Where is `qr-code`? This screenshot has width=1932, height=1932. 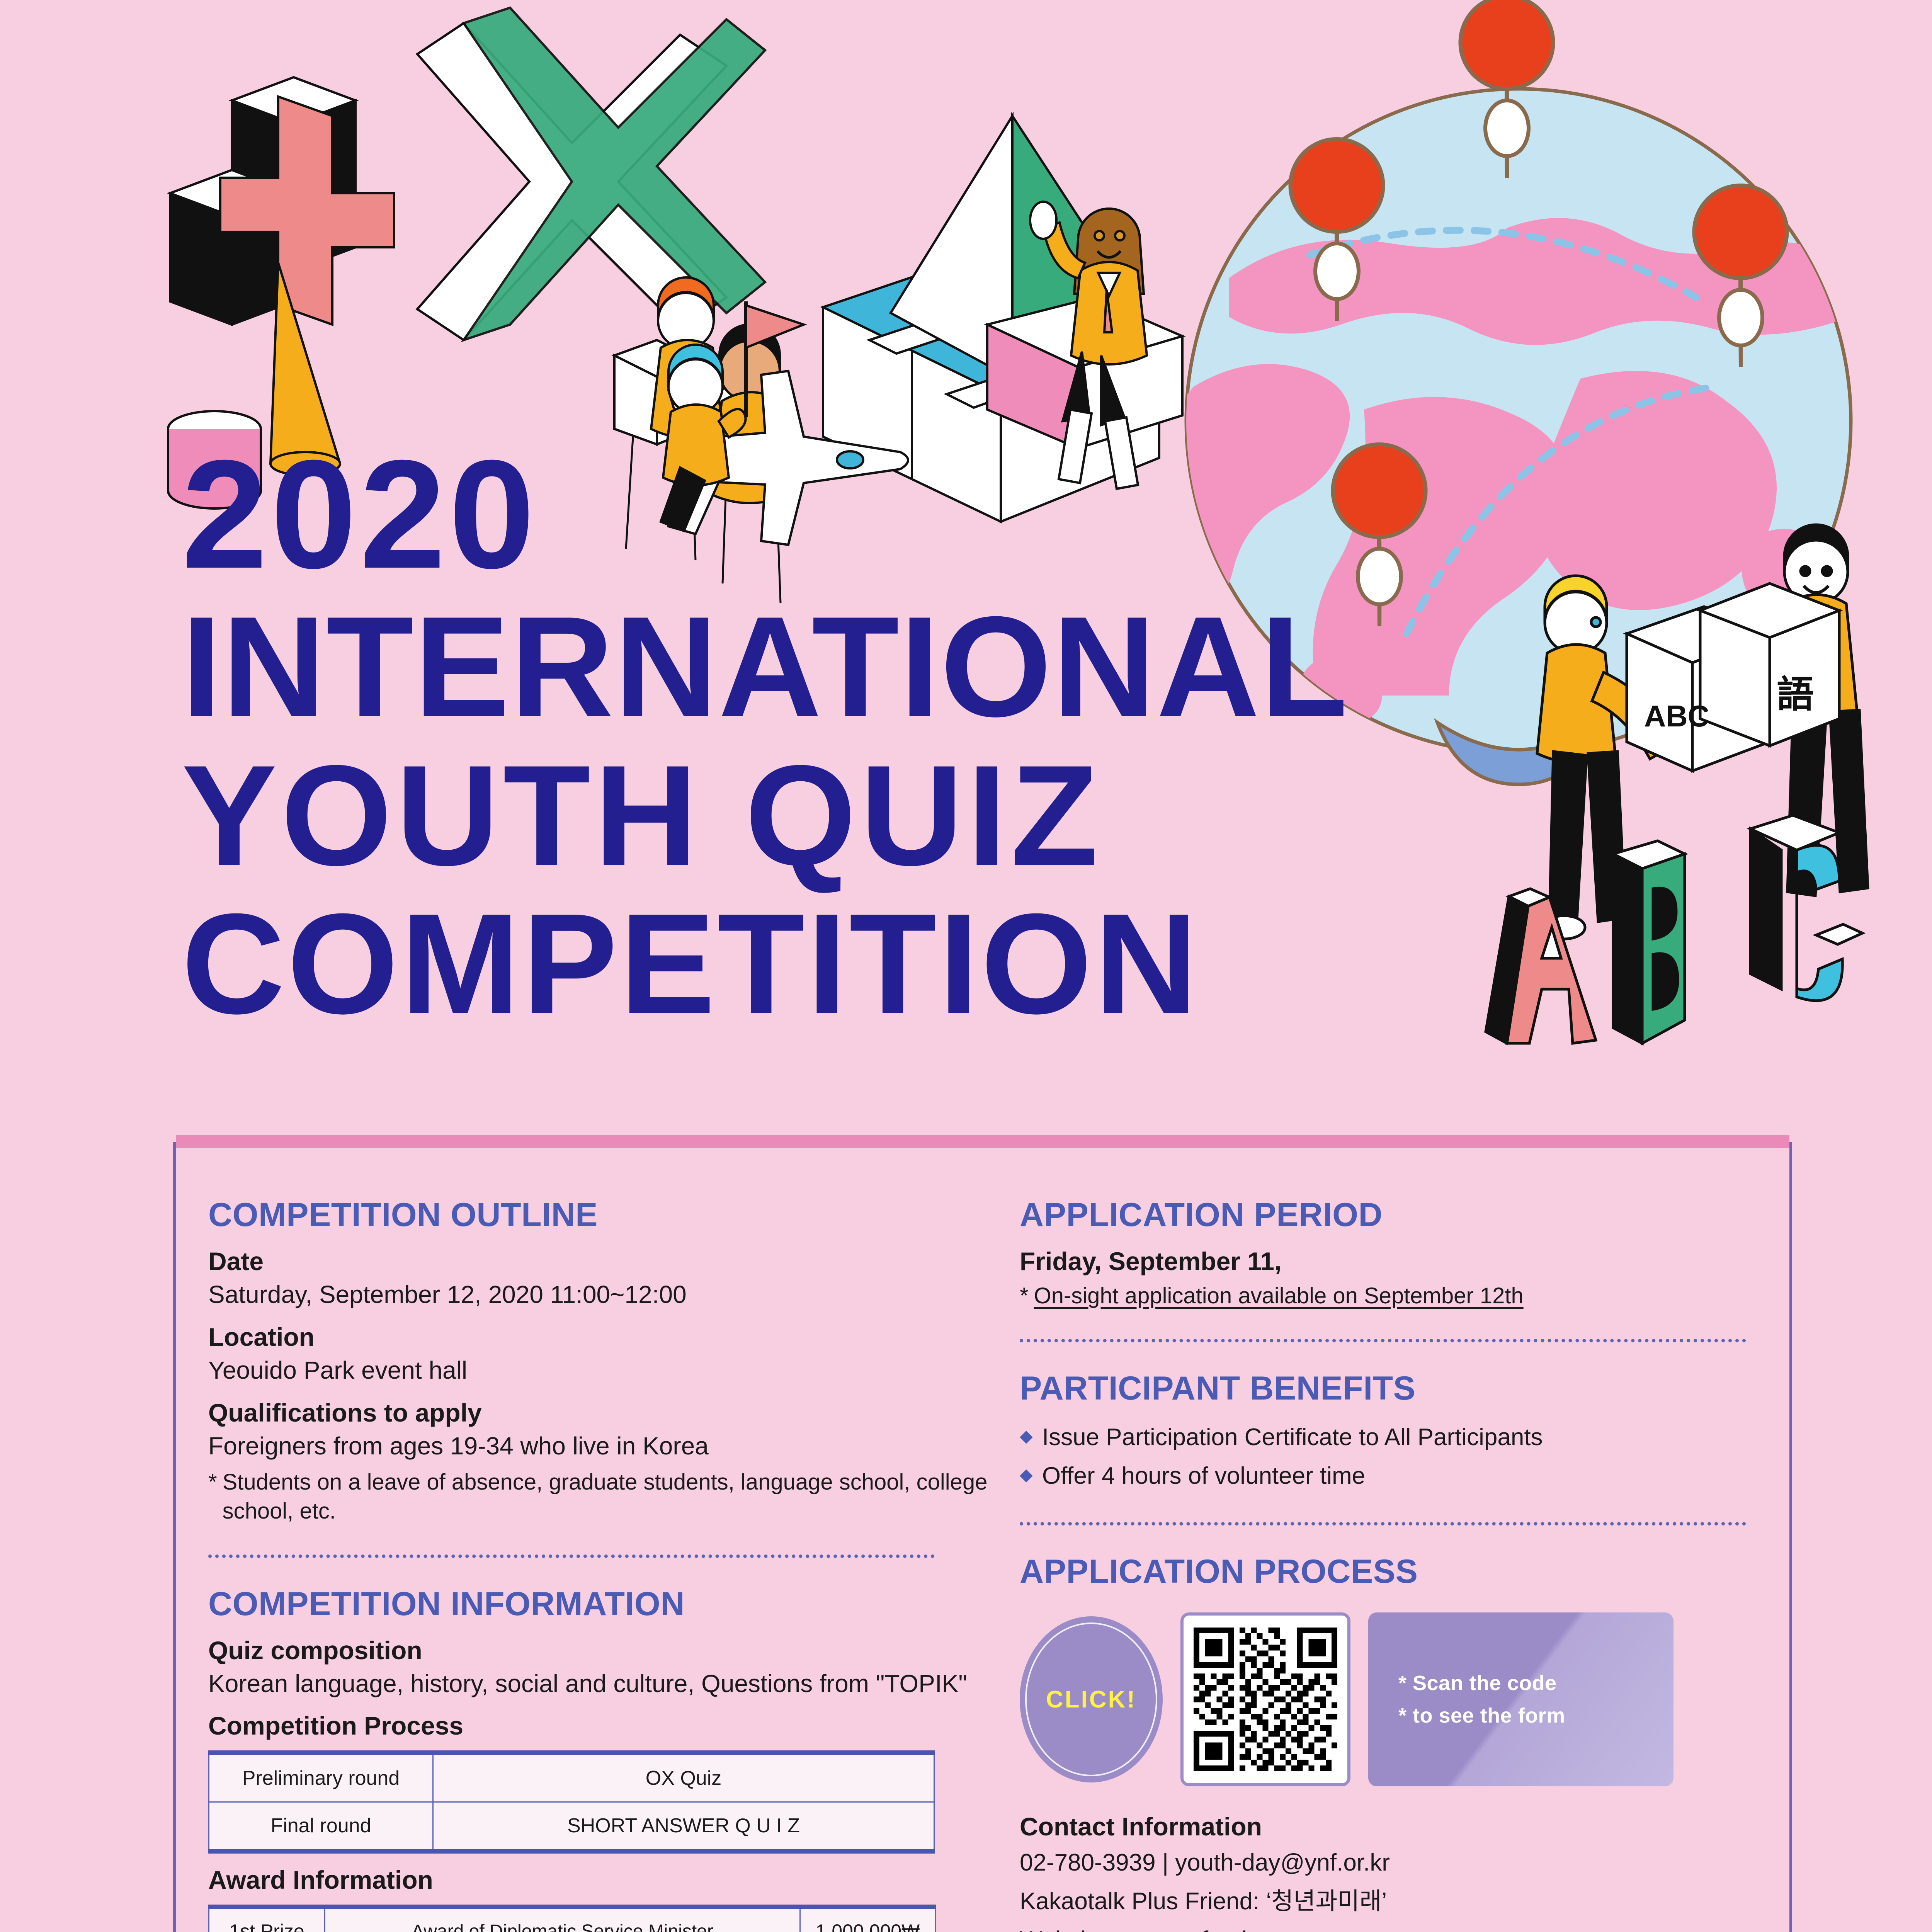 qr-code is located at coordinates (1265, 1700).